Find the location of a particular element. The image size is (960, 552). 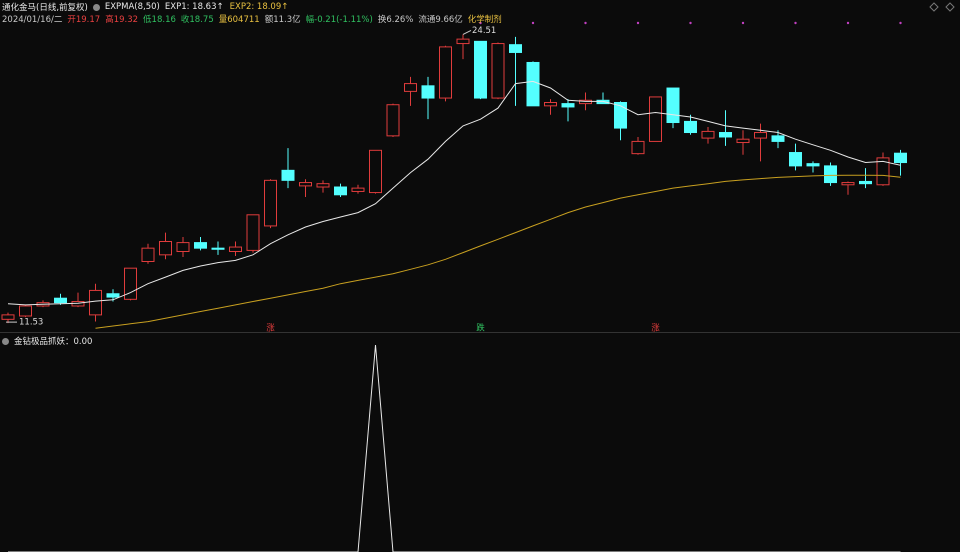

quote-item: 量604711 is located at coordinates (239, 20).